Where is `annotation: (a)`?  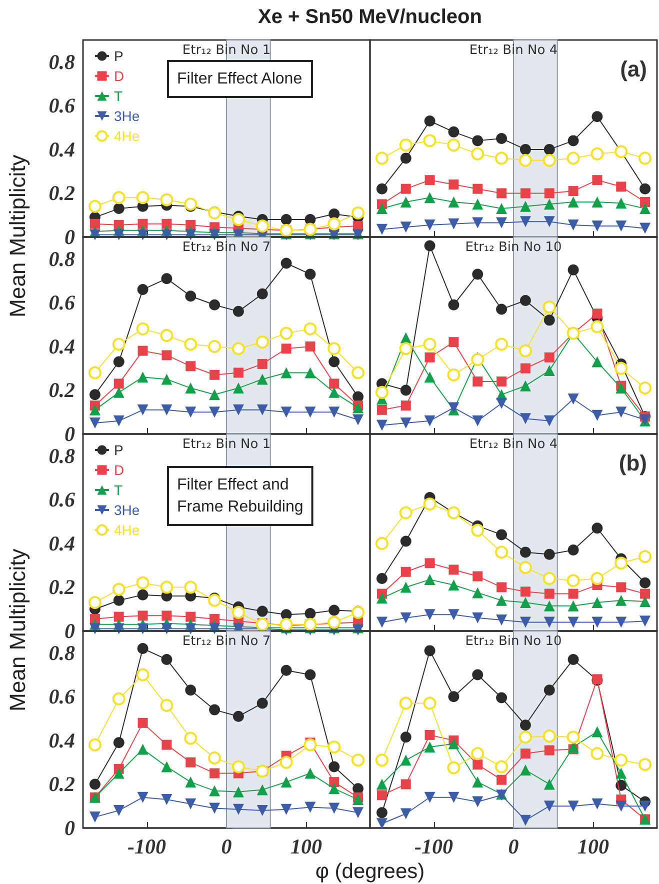
annotation: (a) is located at coordinates (633, 69).